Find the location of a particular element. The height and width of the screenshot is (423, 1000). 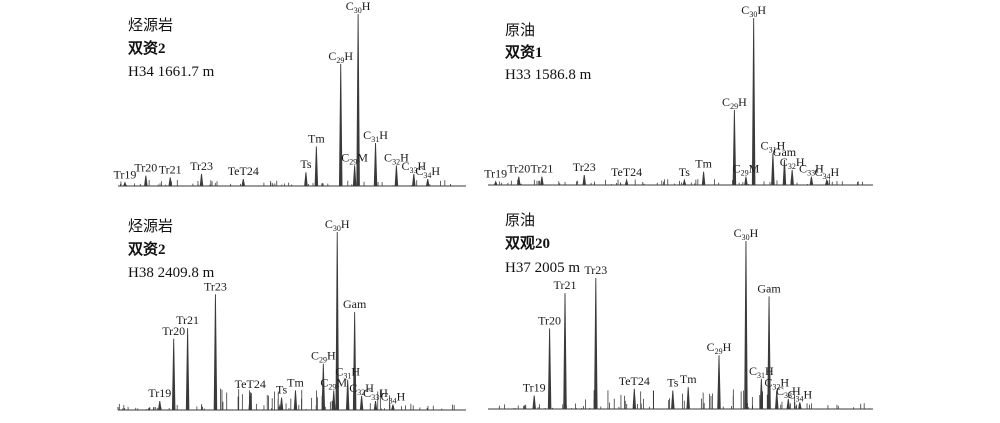

panel-header-well: 双观20 is located at coordinates (527, 243).